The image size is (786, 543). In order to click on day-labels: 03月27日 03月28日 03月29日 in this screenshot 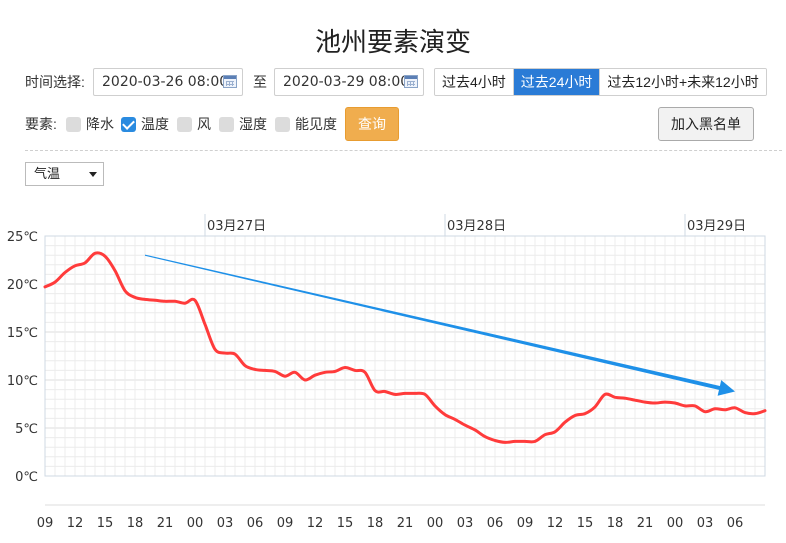, I will do `click(475, 225)`.